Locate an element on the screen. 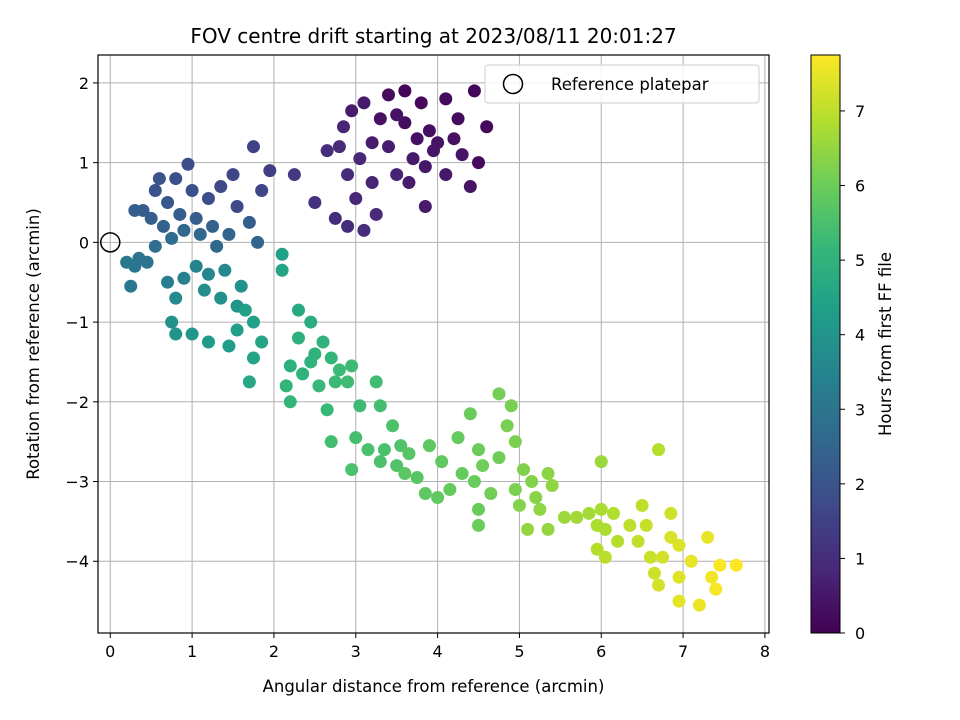  x-tick-label: 8 is located at coordinates (765, 651).